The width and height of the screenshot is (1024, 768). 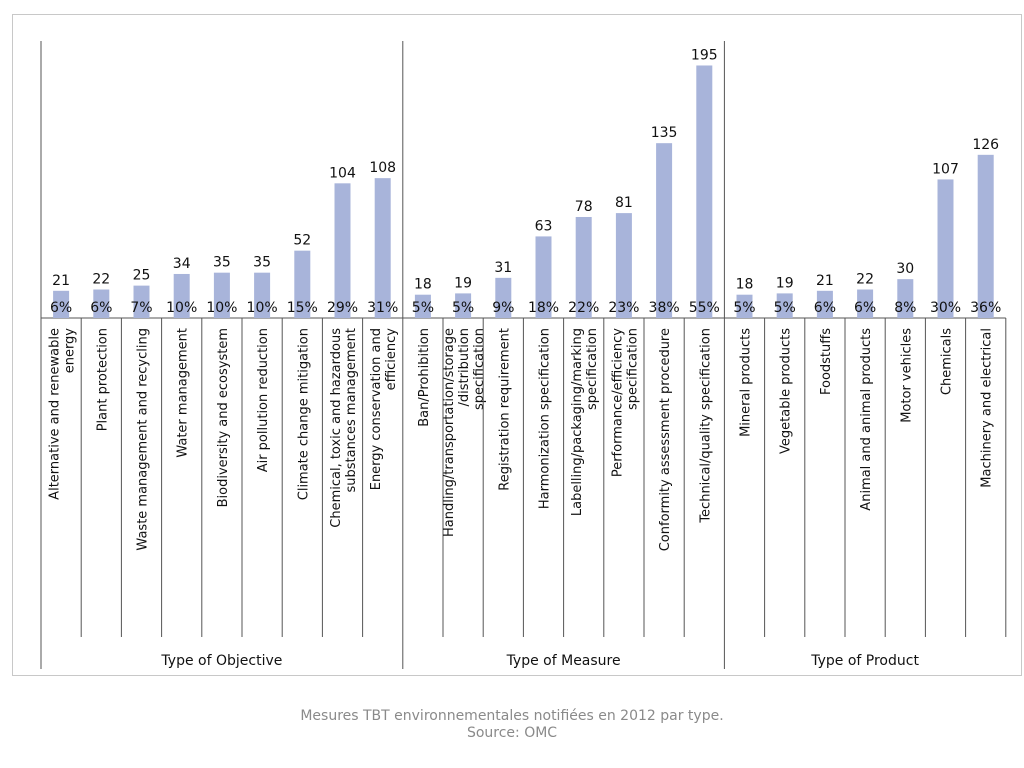 What do you see at coordinates (183, 393) in the screenshot?
I see `category-label: Water management` at bounding box center [183, 393].